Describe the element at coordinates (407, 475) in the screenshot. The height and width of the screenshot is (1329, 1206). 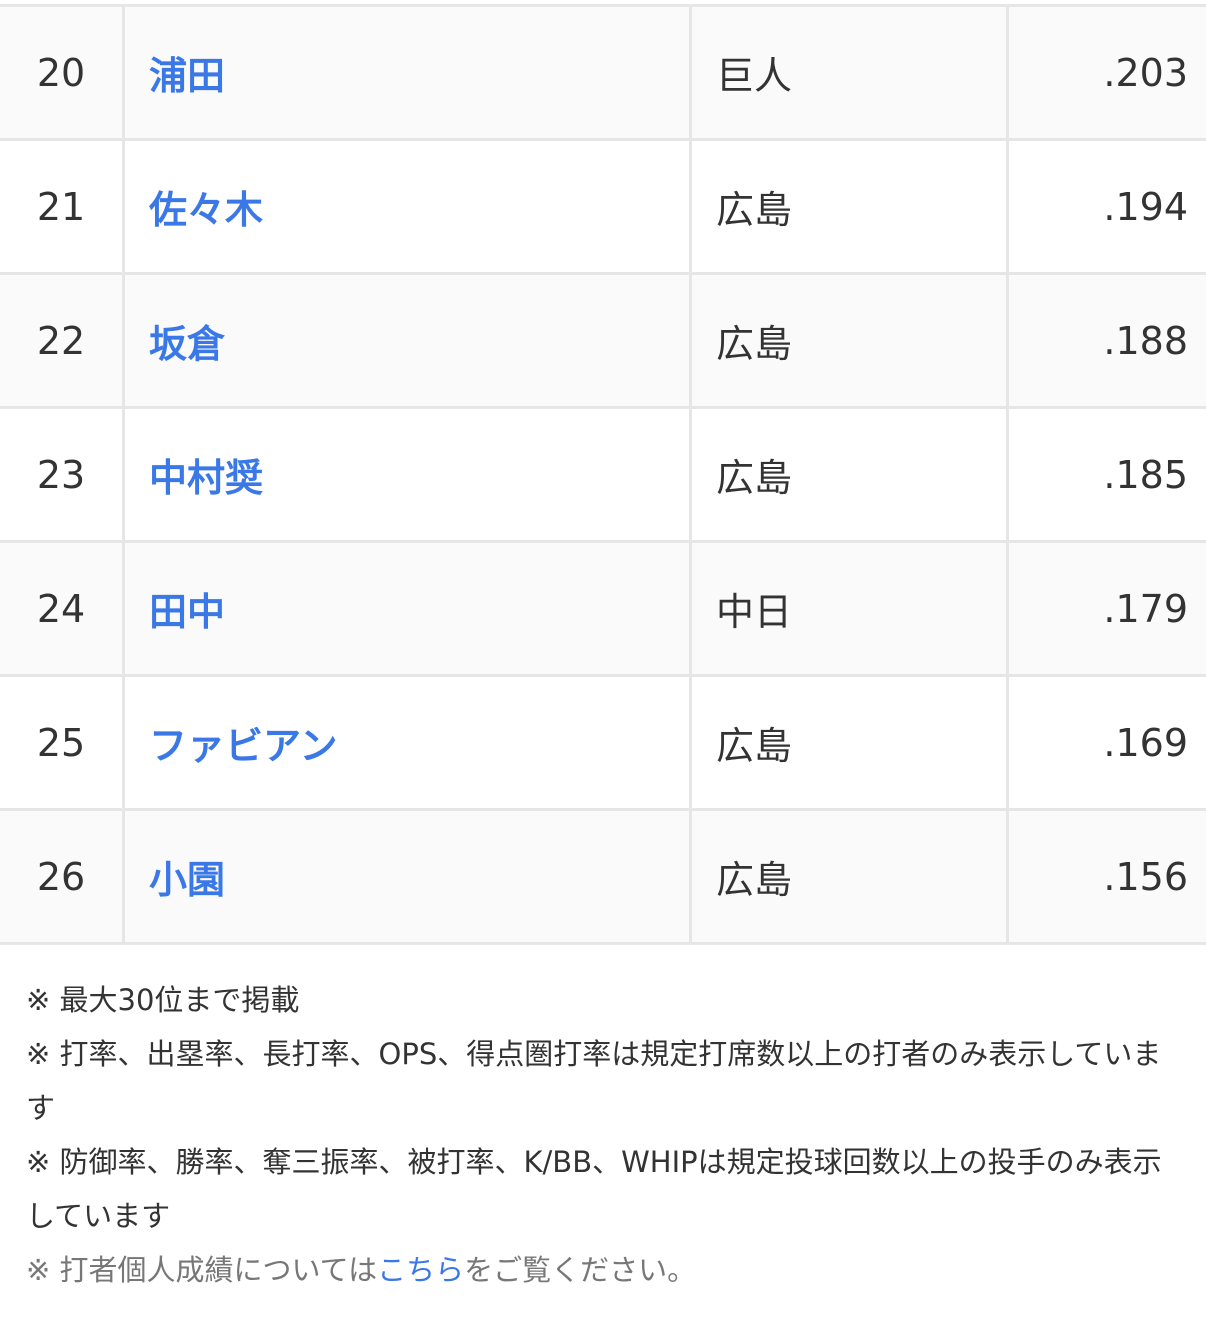
I see `player-cell: 中村奨` at that location.